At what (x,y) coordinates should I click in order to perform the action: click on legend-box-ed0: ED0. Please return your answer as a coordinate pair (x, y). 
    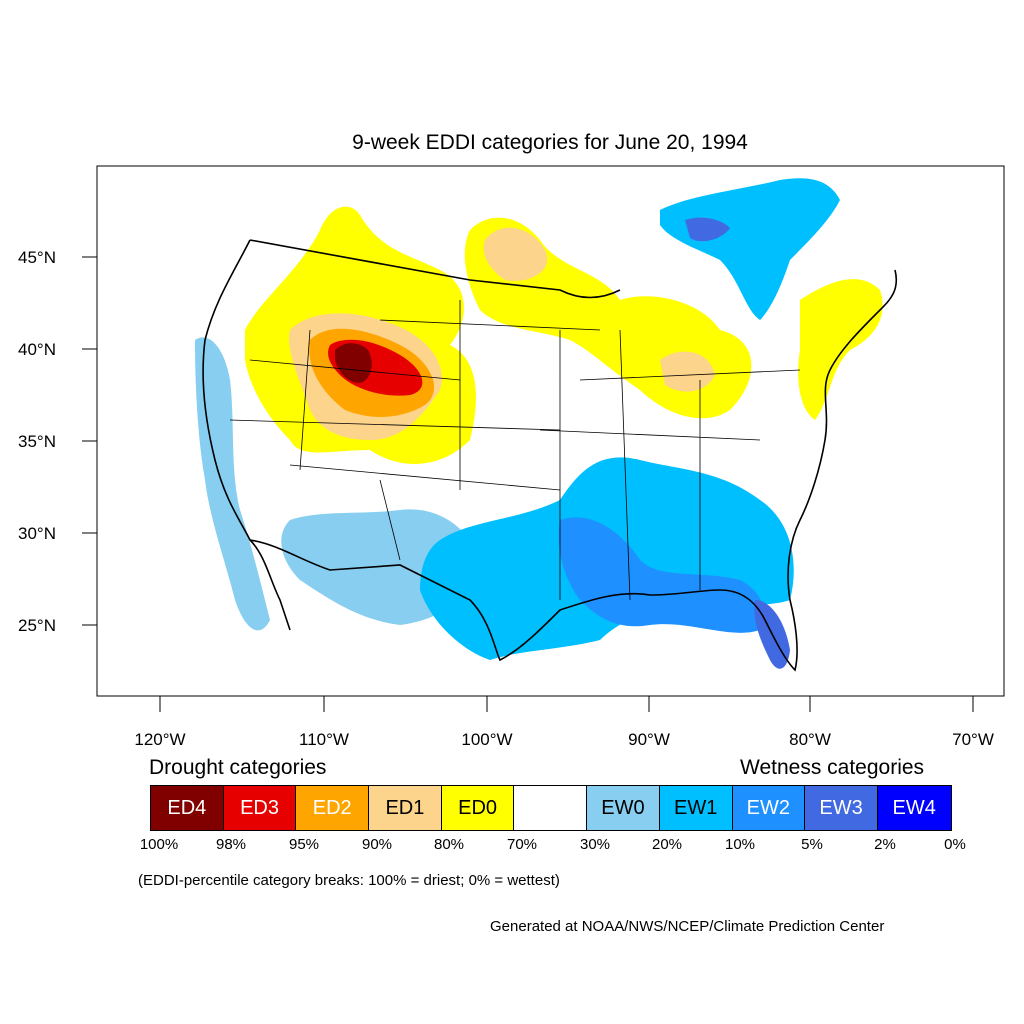
    Looking at the image, I should click on (478, 808).